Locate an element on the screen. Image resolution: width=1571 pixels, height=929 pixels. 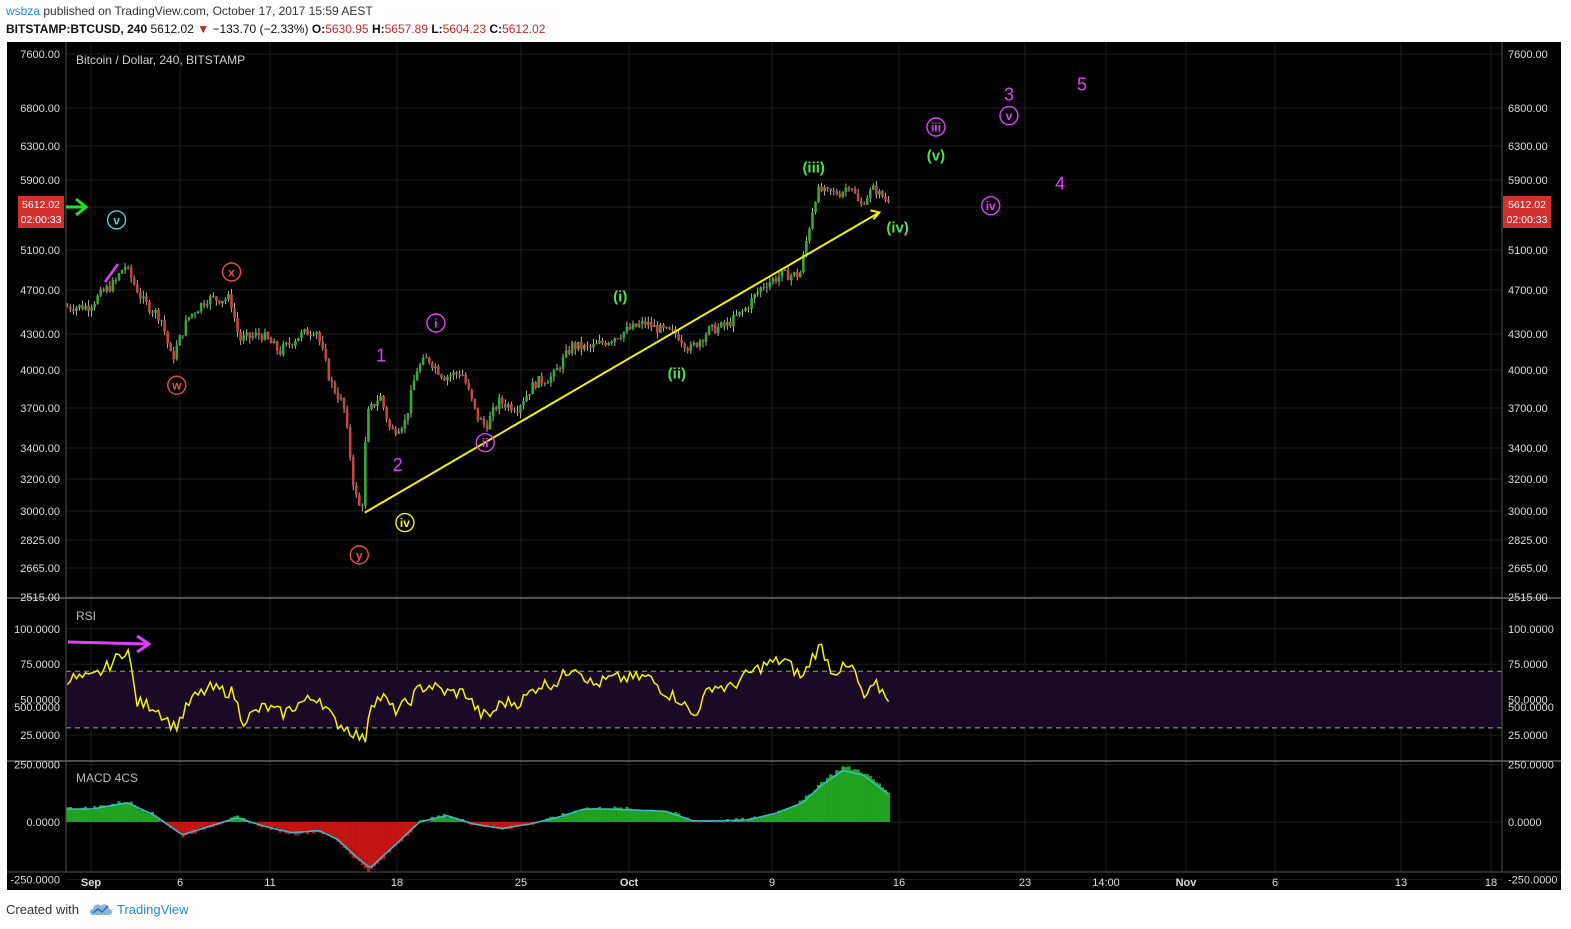
change-down-icon: ▼ is located at coordinates (203, 29).